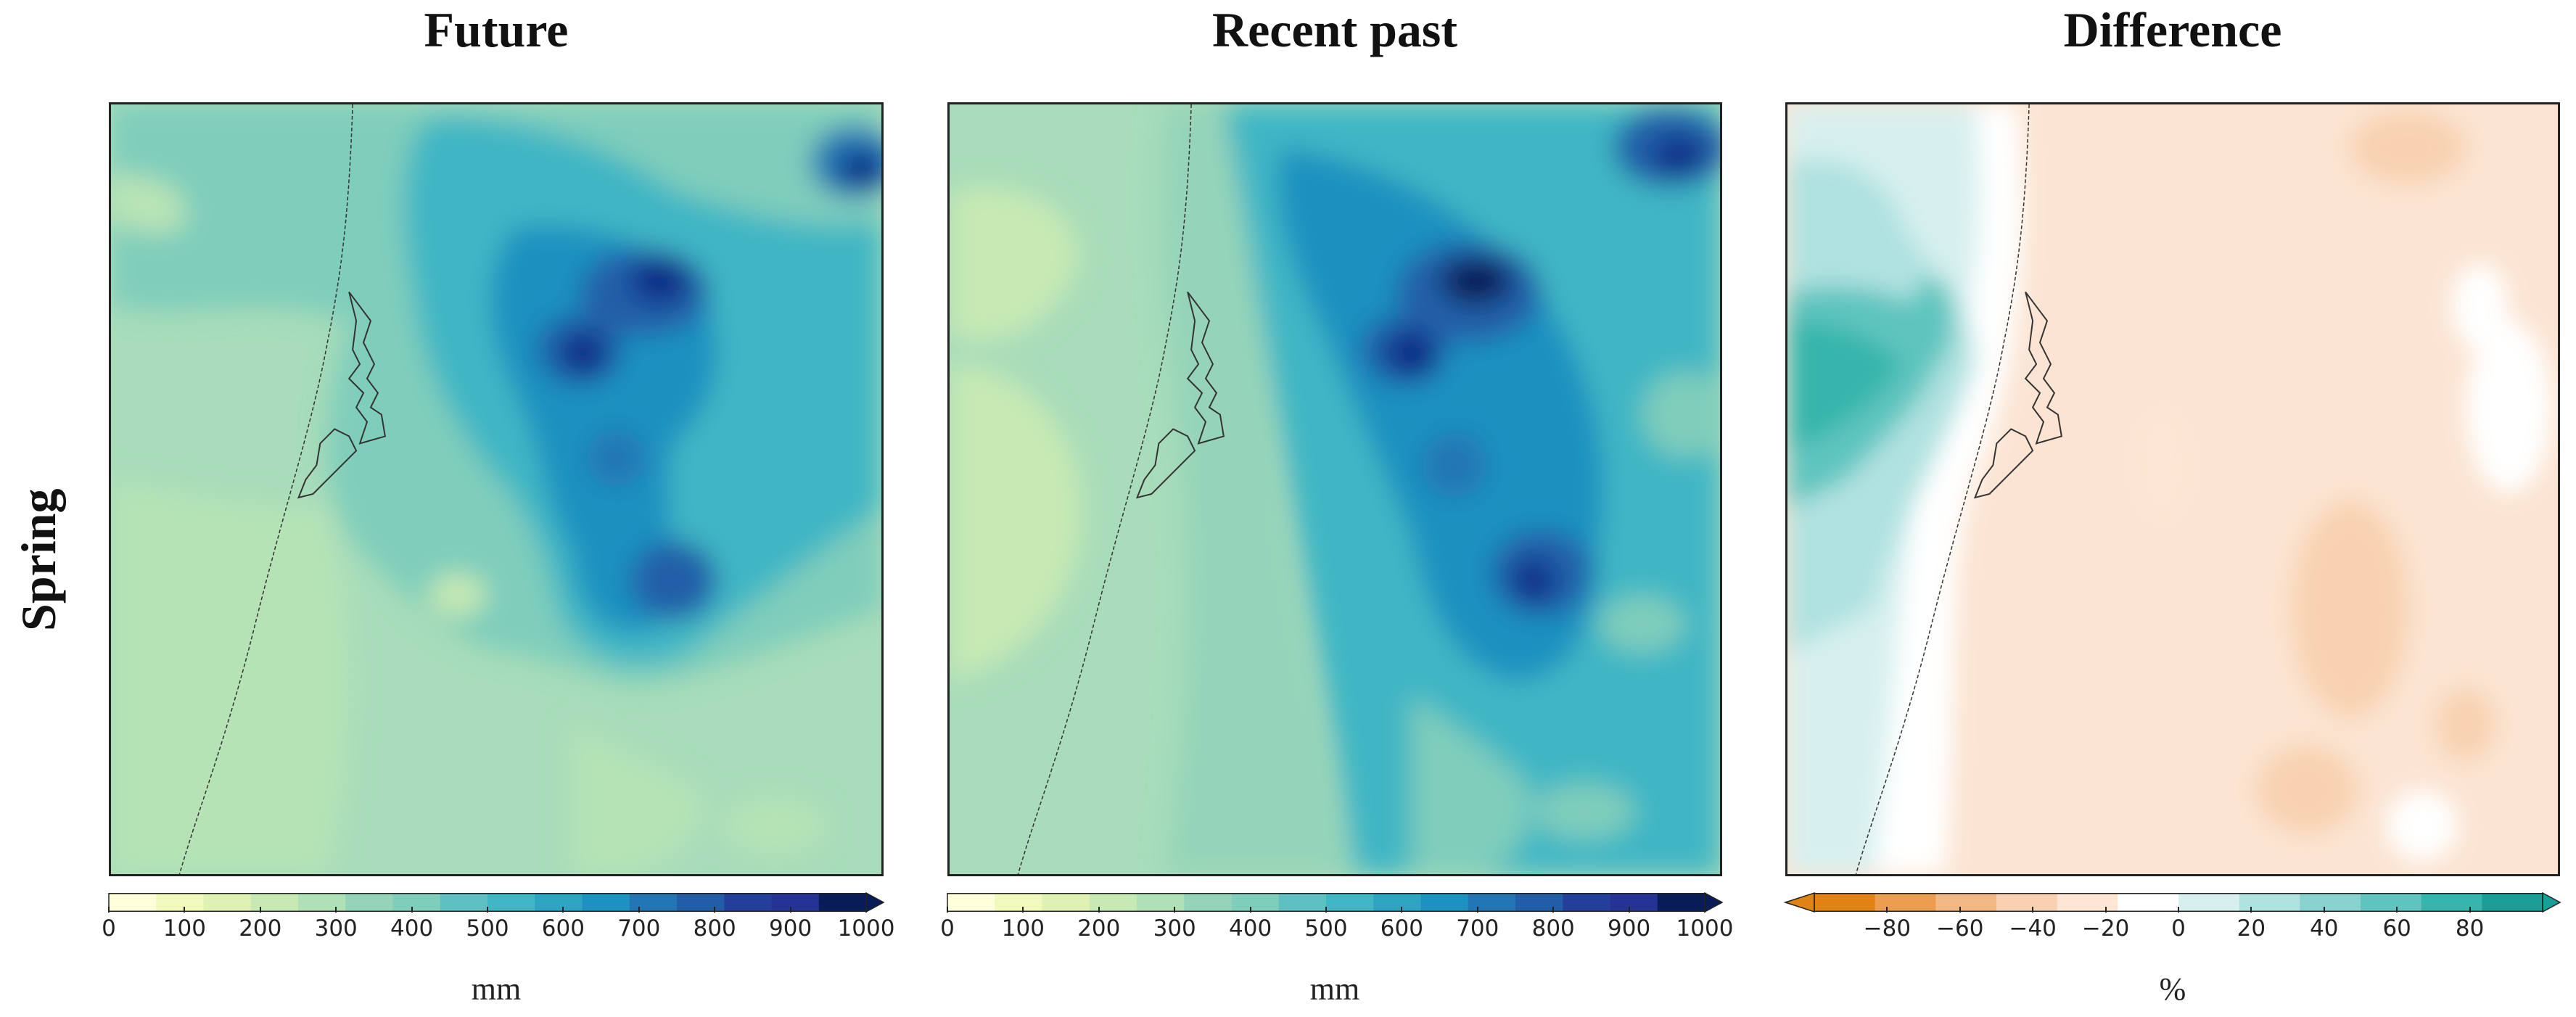  I want to click on colorbar-tick-label: 80, so click(2470, 928).